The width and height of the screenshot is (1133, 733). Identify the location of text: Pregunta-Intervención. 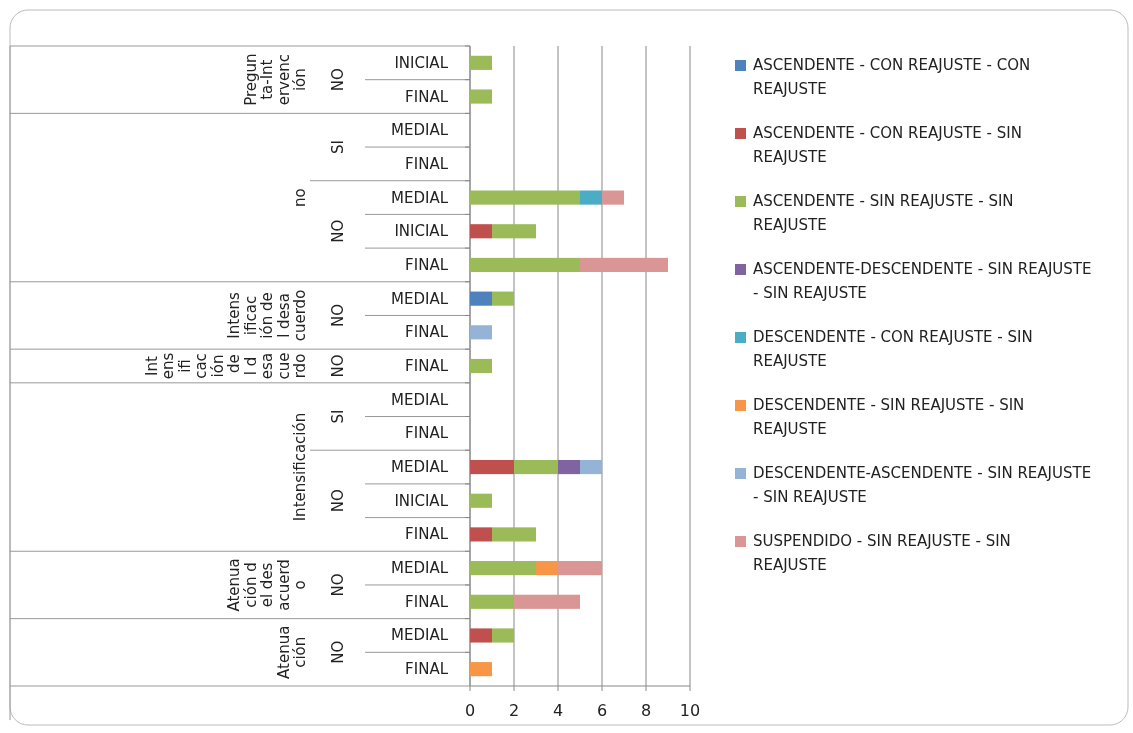
(275, 79).